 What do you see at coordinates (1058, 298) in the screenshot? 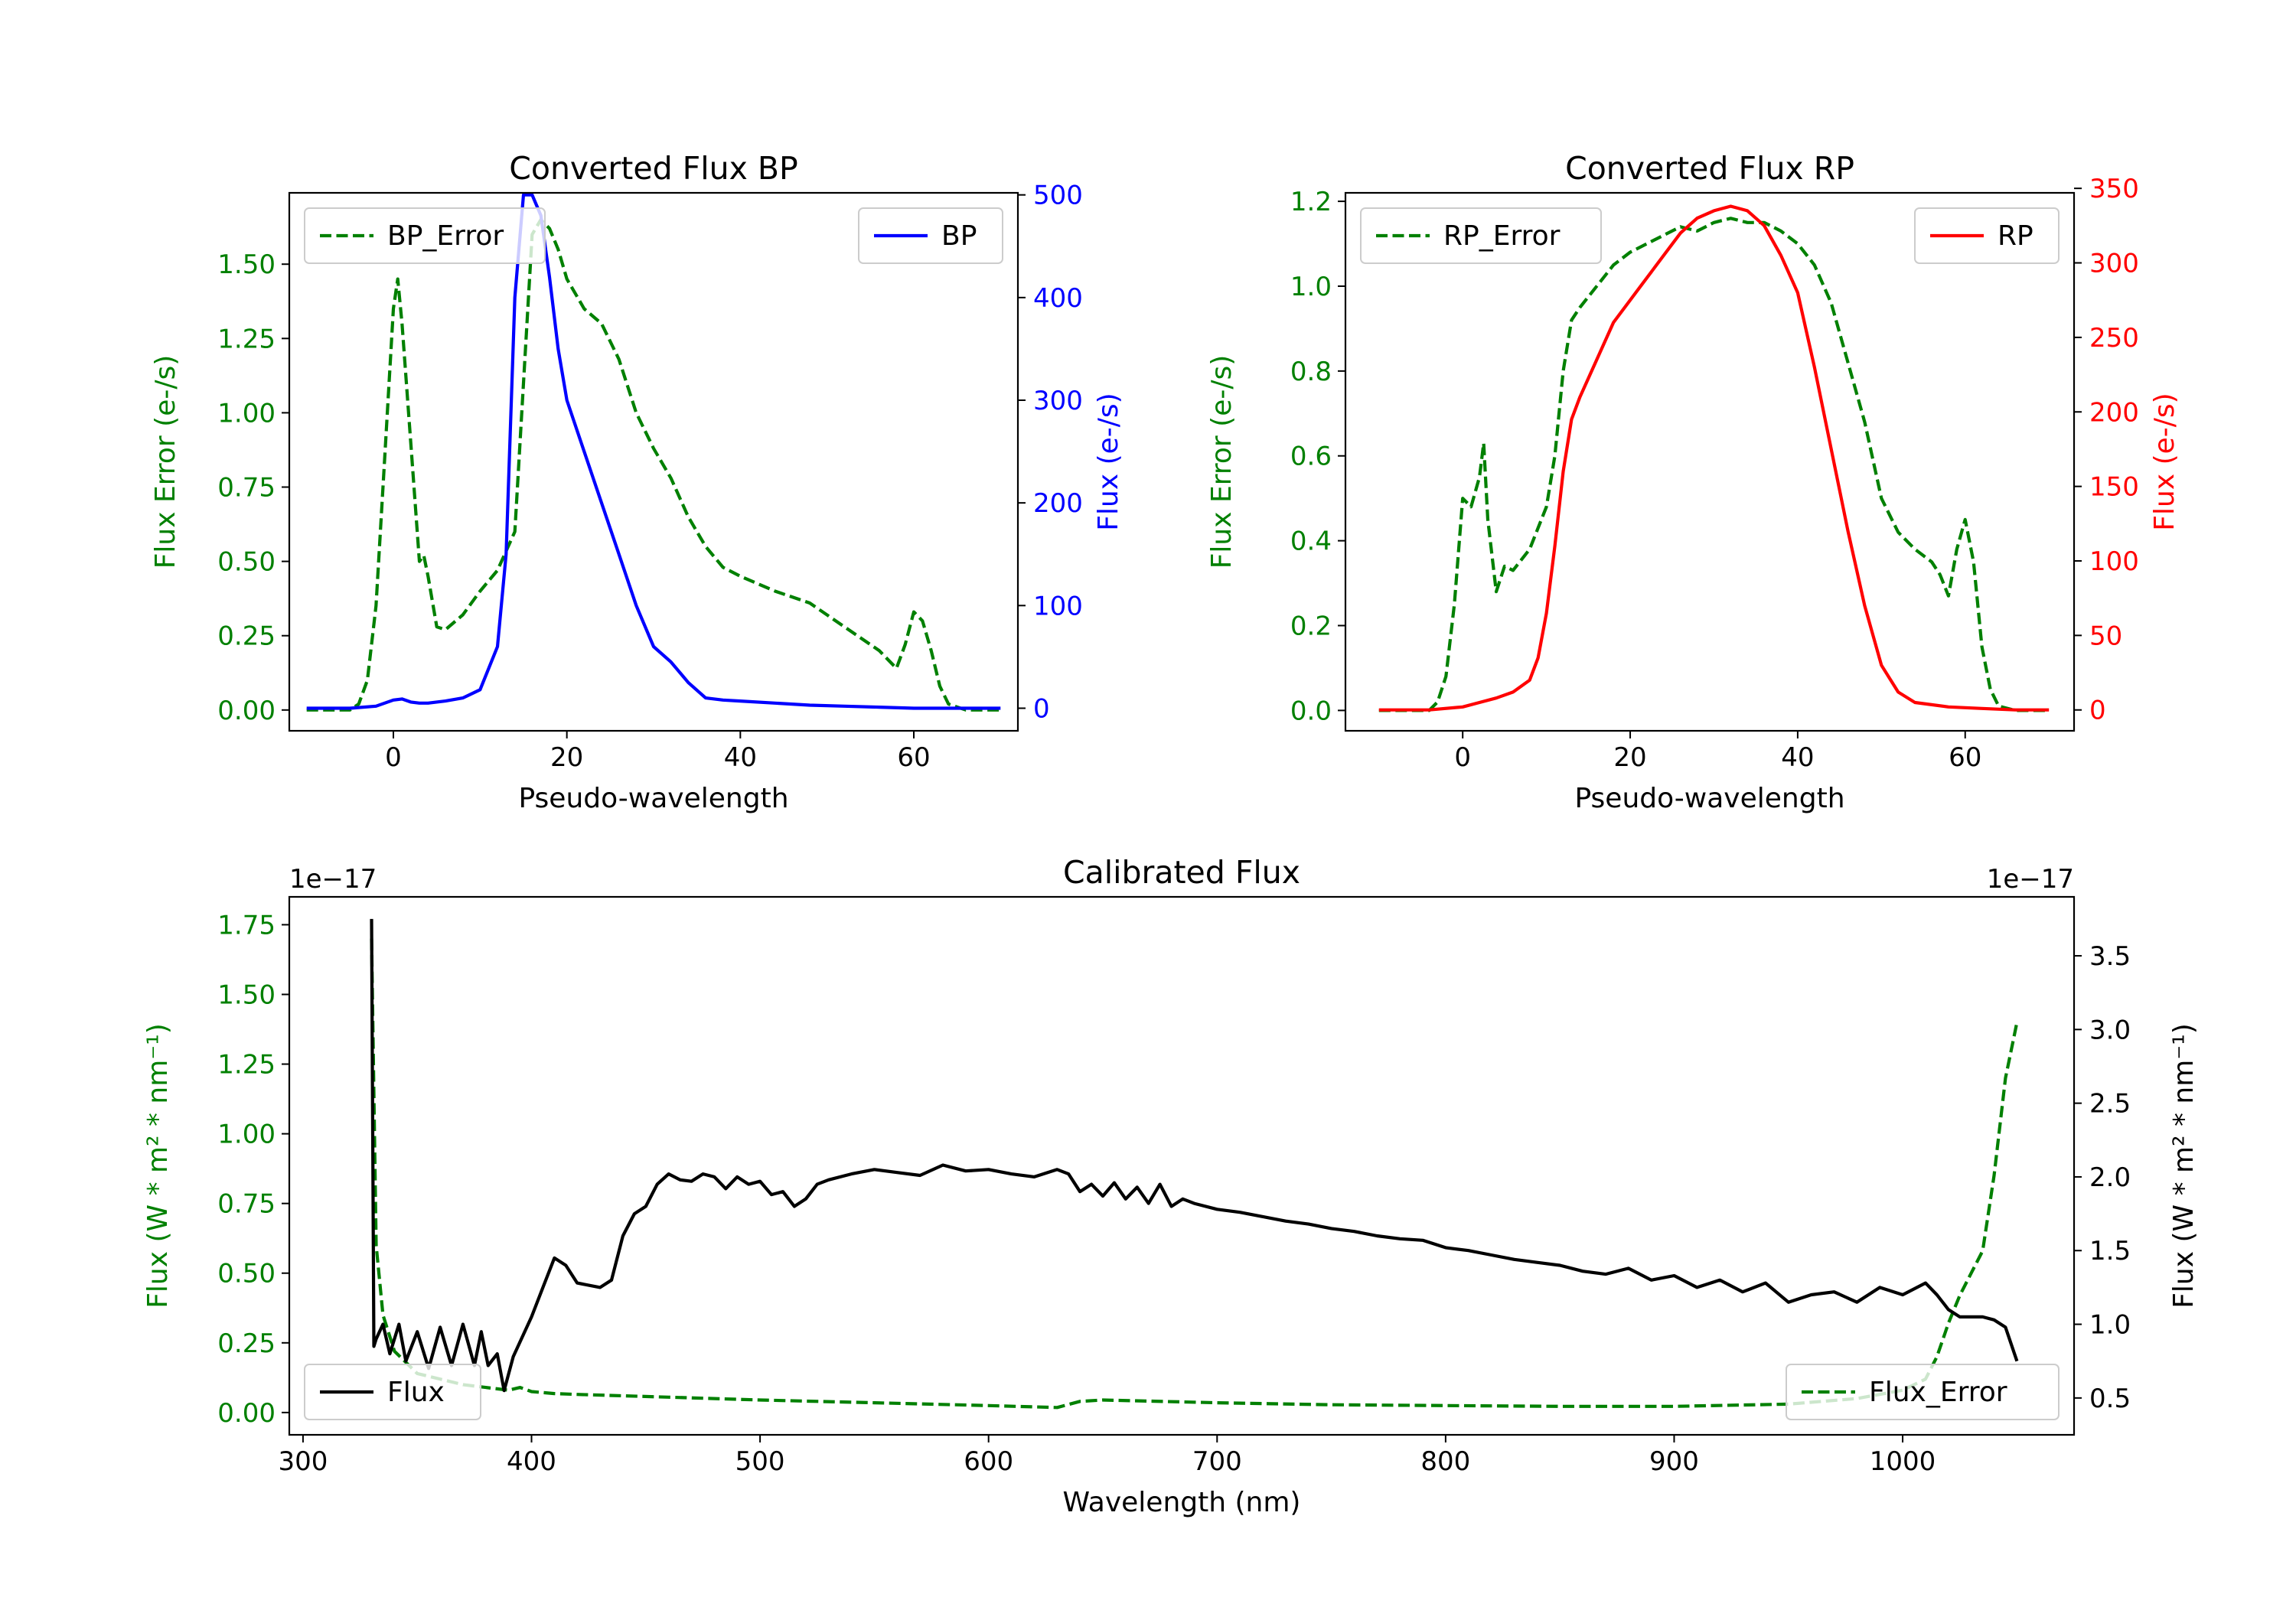
I see `y-right-tick-label: 400` at bounding box center [1058, 298].